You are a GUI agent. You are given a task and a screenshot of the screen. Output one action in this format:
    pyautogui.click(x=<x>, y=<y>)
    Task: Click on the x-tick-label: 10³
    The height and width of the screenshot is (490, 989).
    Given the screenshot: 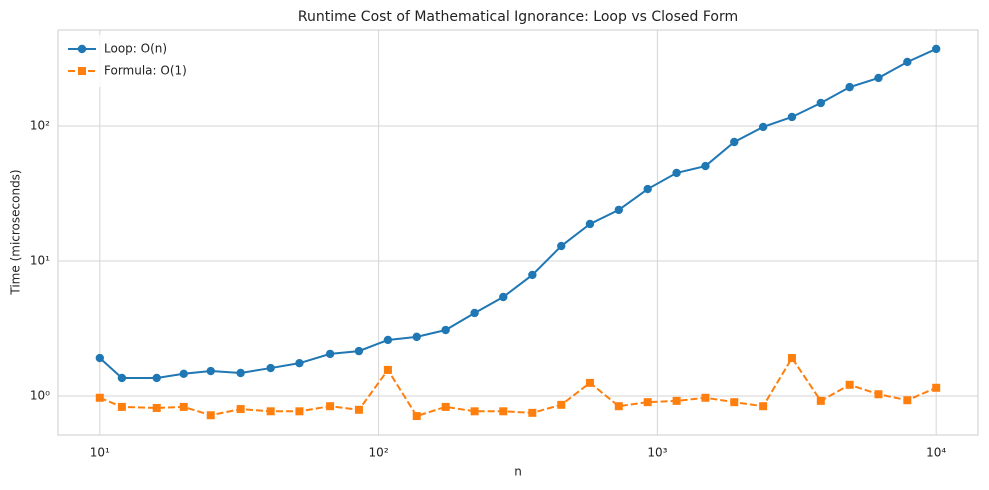 What is the action you would take?
    pyautogui.click(x=657, y=453)
    